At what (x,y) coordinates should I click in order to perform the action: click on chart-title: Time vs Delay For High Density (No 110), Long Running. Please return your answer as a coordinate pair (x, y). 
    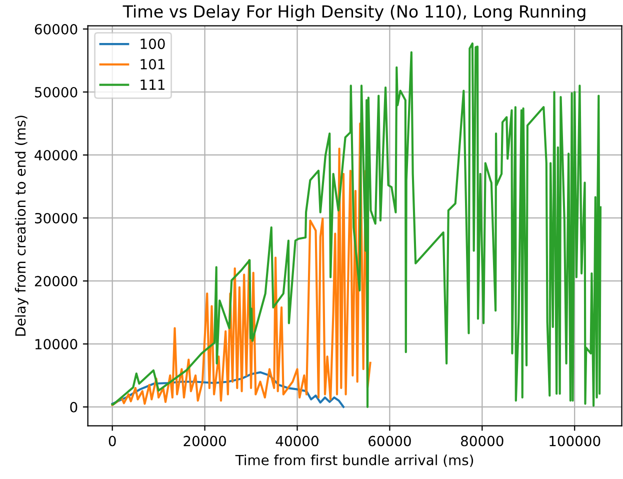
    Looking at the image, I should click on (354, 12).